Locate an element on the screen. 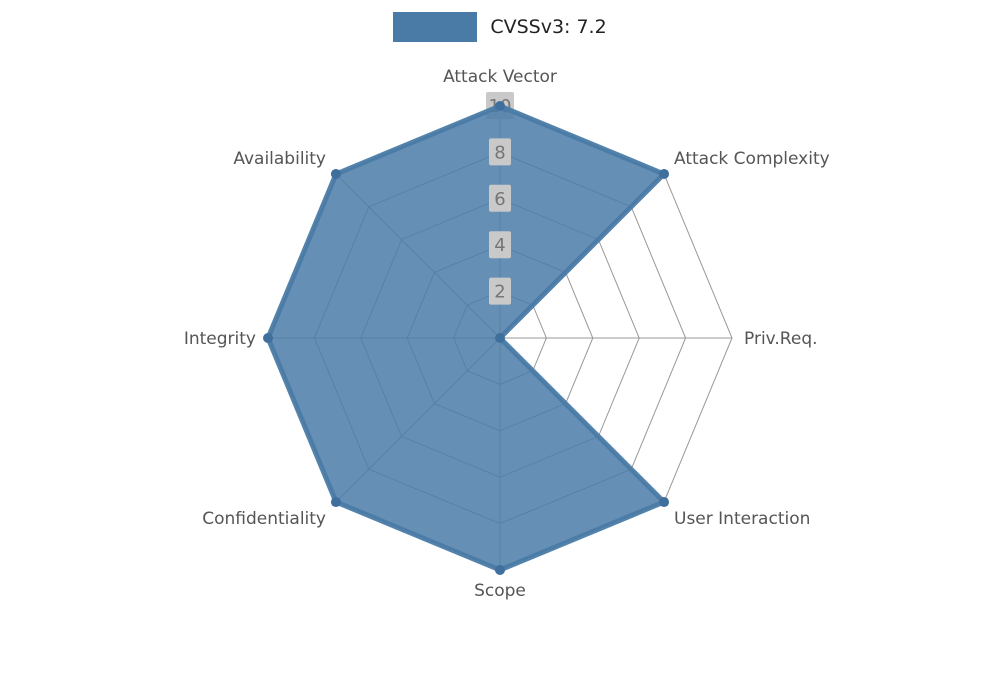  axis-label: Scope is located at coordinates (500, 591).